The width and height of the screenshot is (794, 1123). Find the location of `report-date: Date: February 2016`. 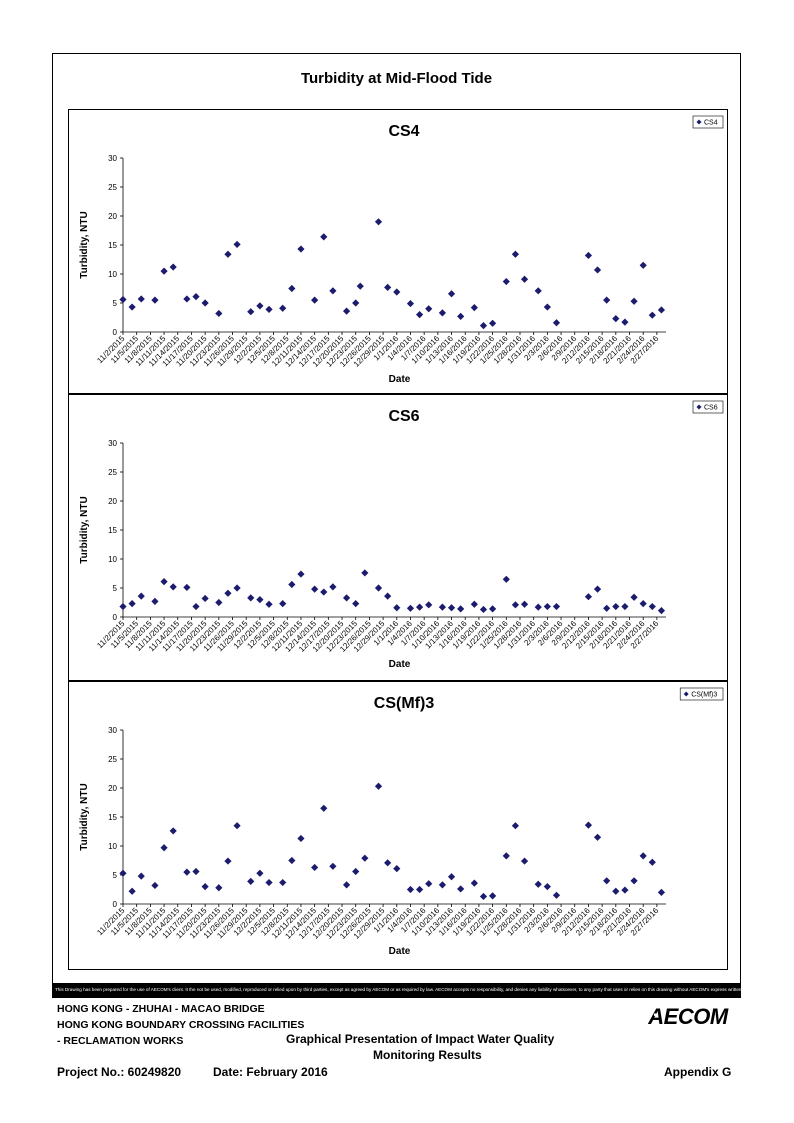

report-date: Date: February 2016 is located at coordinates (270, 1072).